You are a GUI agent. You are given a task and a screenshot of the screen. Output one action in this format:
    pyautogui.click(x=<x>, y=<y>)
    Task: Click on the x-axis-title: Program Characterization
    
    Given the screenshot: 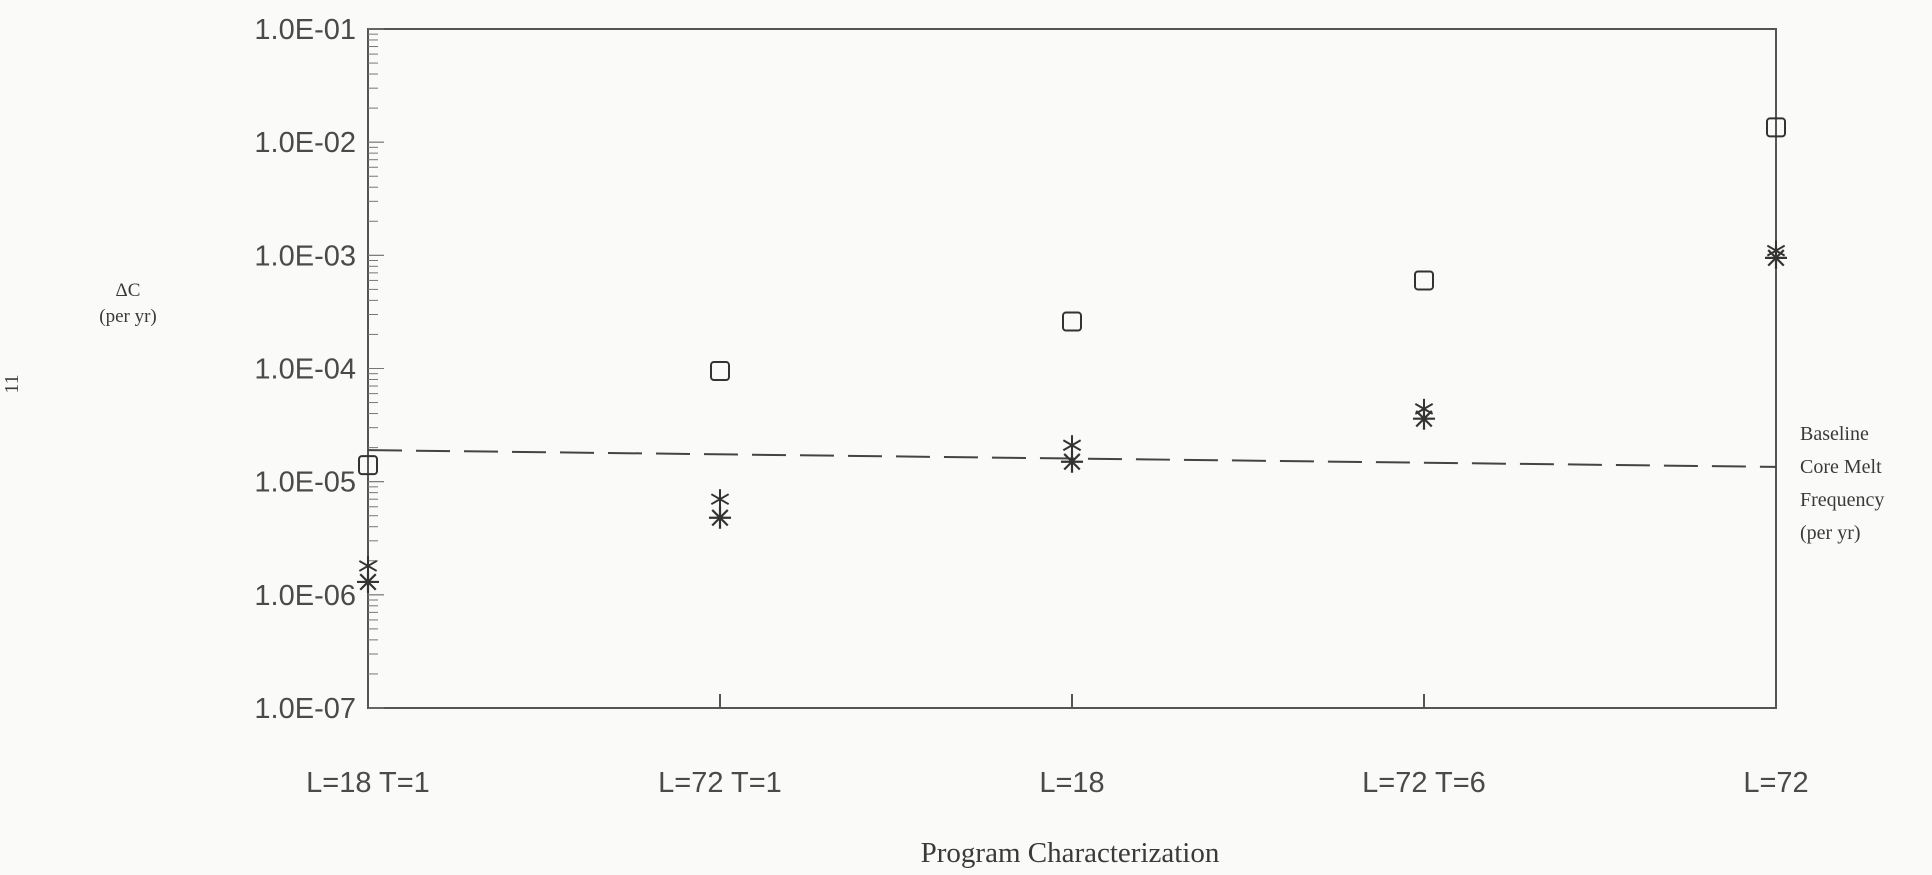 What is the action you would take?
    pyautogui.click(x=1070, y=853)
    